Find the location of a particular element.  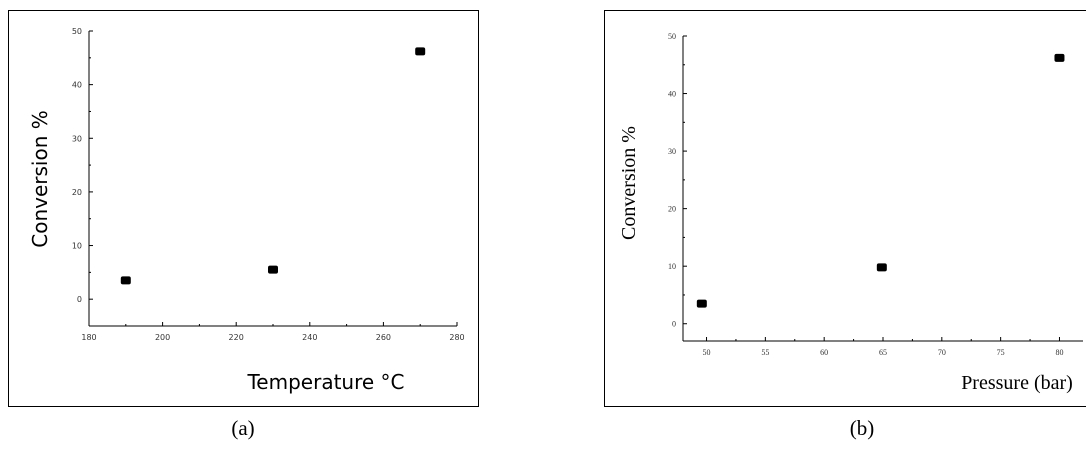

x-tick-label: 70 is located at coordinates (942, 352).